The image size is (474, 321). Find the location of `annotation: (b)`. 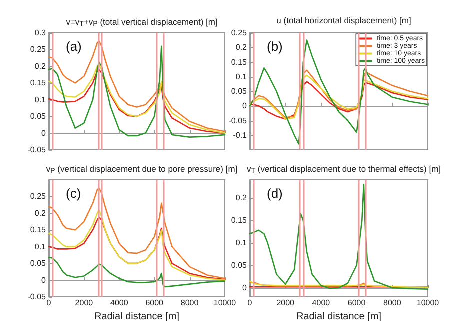

annotation: (b) is located at coordinates (275, 46).